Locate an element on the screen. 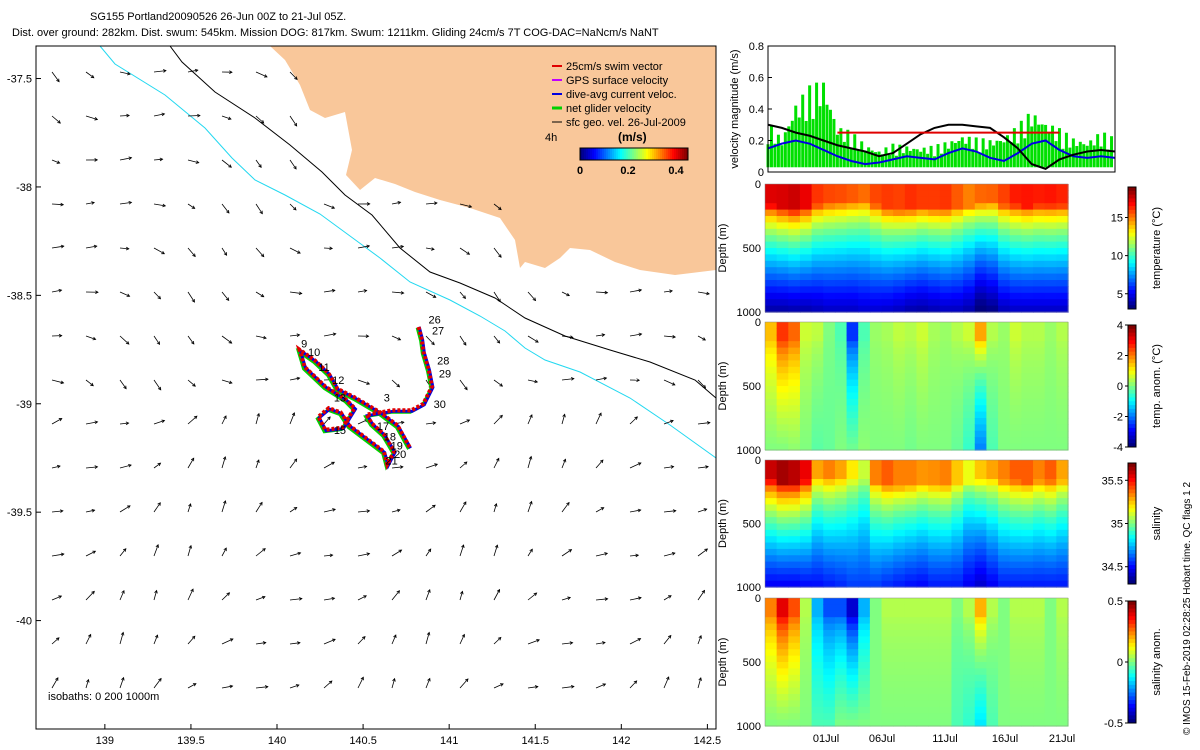  colorbar-tick-label: 0 is located at coordinates (580, 171).